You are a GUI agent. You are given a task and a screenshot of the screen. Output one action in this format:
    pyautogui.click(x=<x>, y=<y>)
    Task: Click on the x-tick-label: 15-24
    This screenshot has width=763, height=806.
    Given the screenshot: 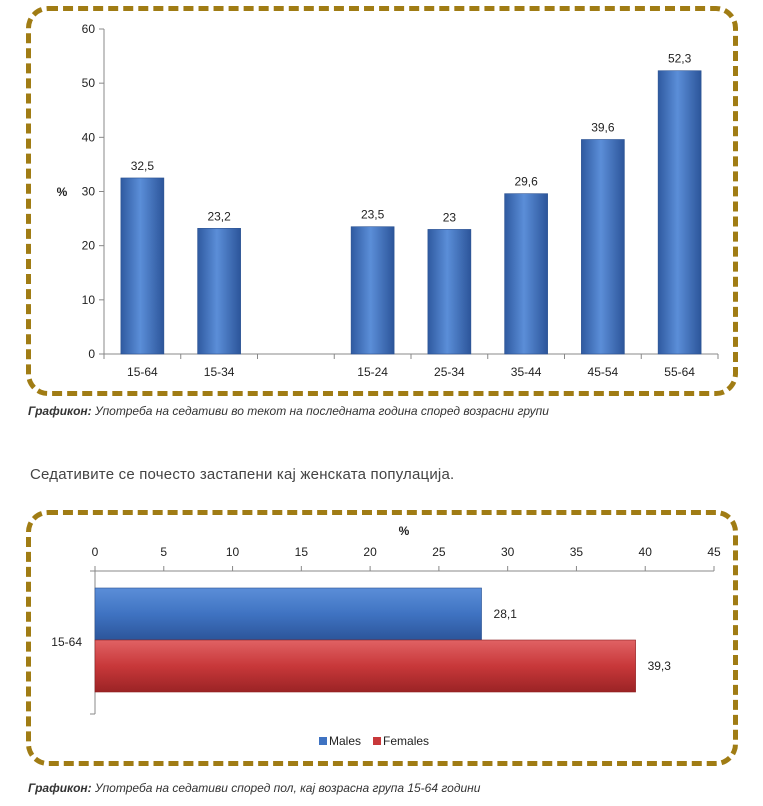 What is the action you would take?
    pyautogui.click(x=372, y=372)
    